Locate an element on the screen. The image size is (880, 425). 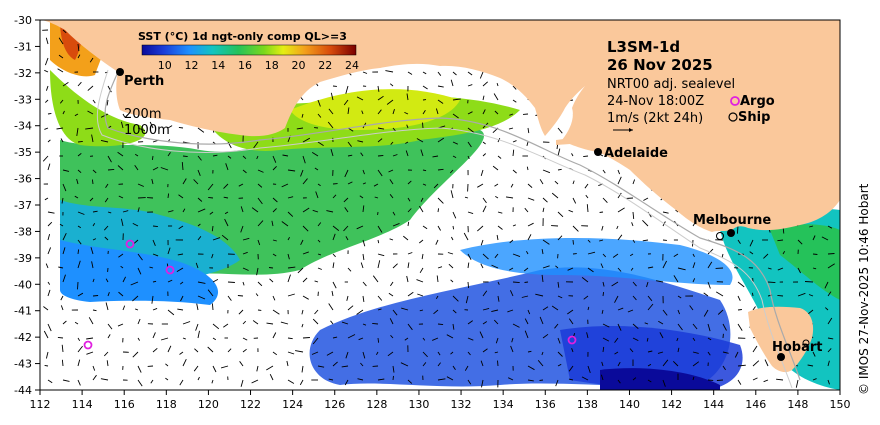
perth-marker is located at coordinates (120, 72).